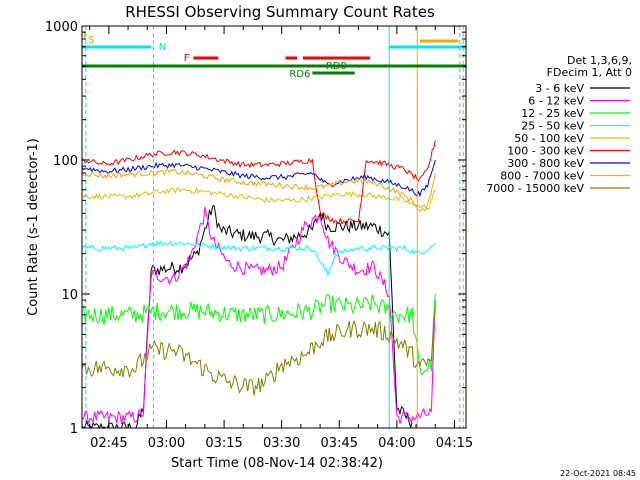 Image resolution: width=640 pixels, height=480 pixels. Describe the element at coordinates (299, 74) in the screenshot. I see `flag-label-rd6: RD6` at that location.